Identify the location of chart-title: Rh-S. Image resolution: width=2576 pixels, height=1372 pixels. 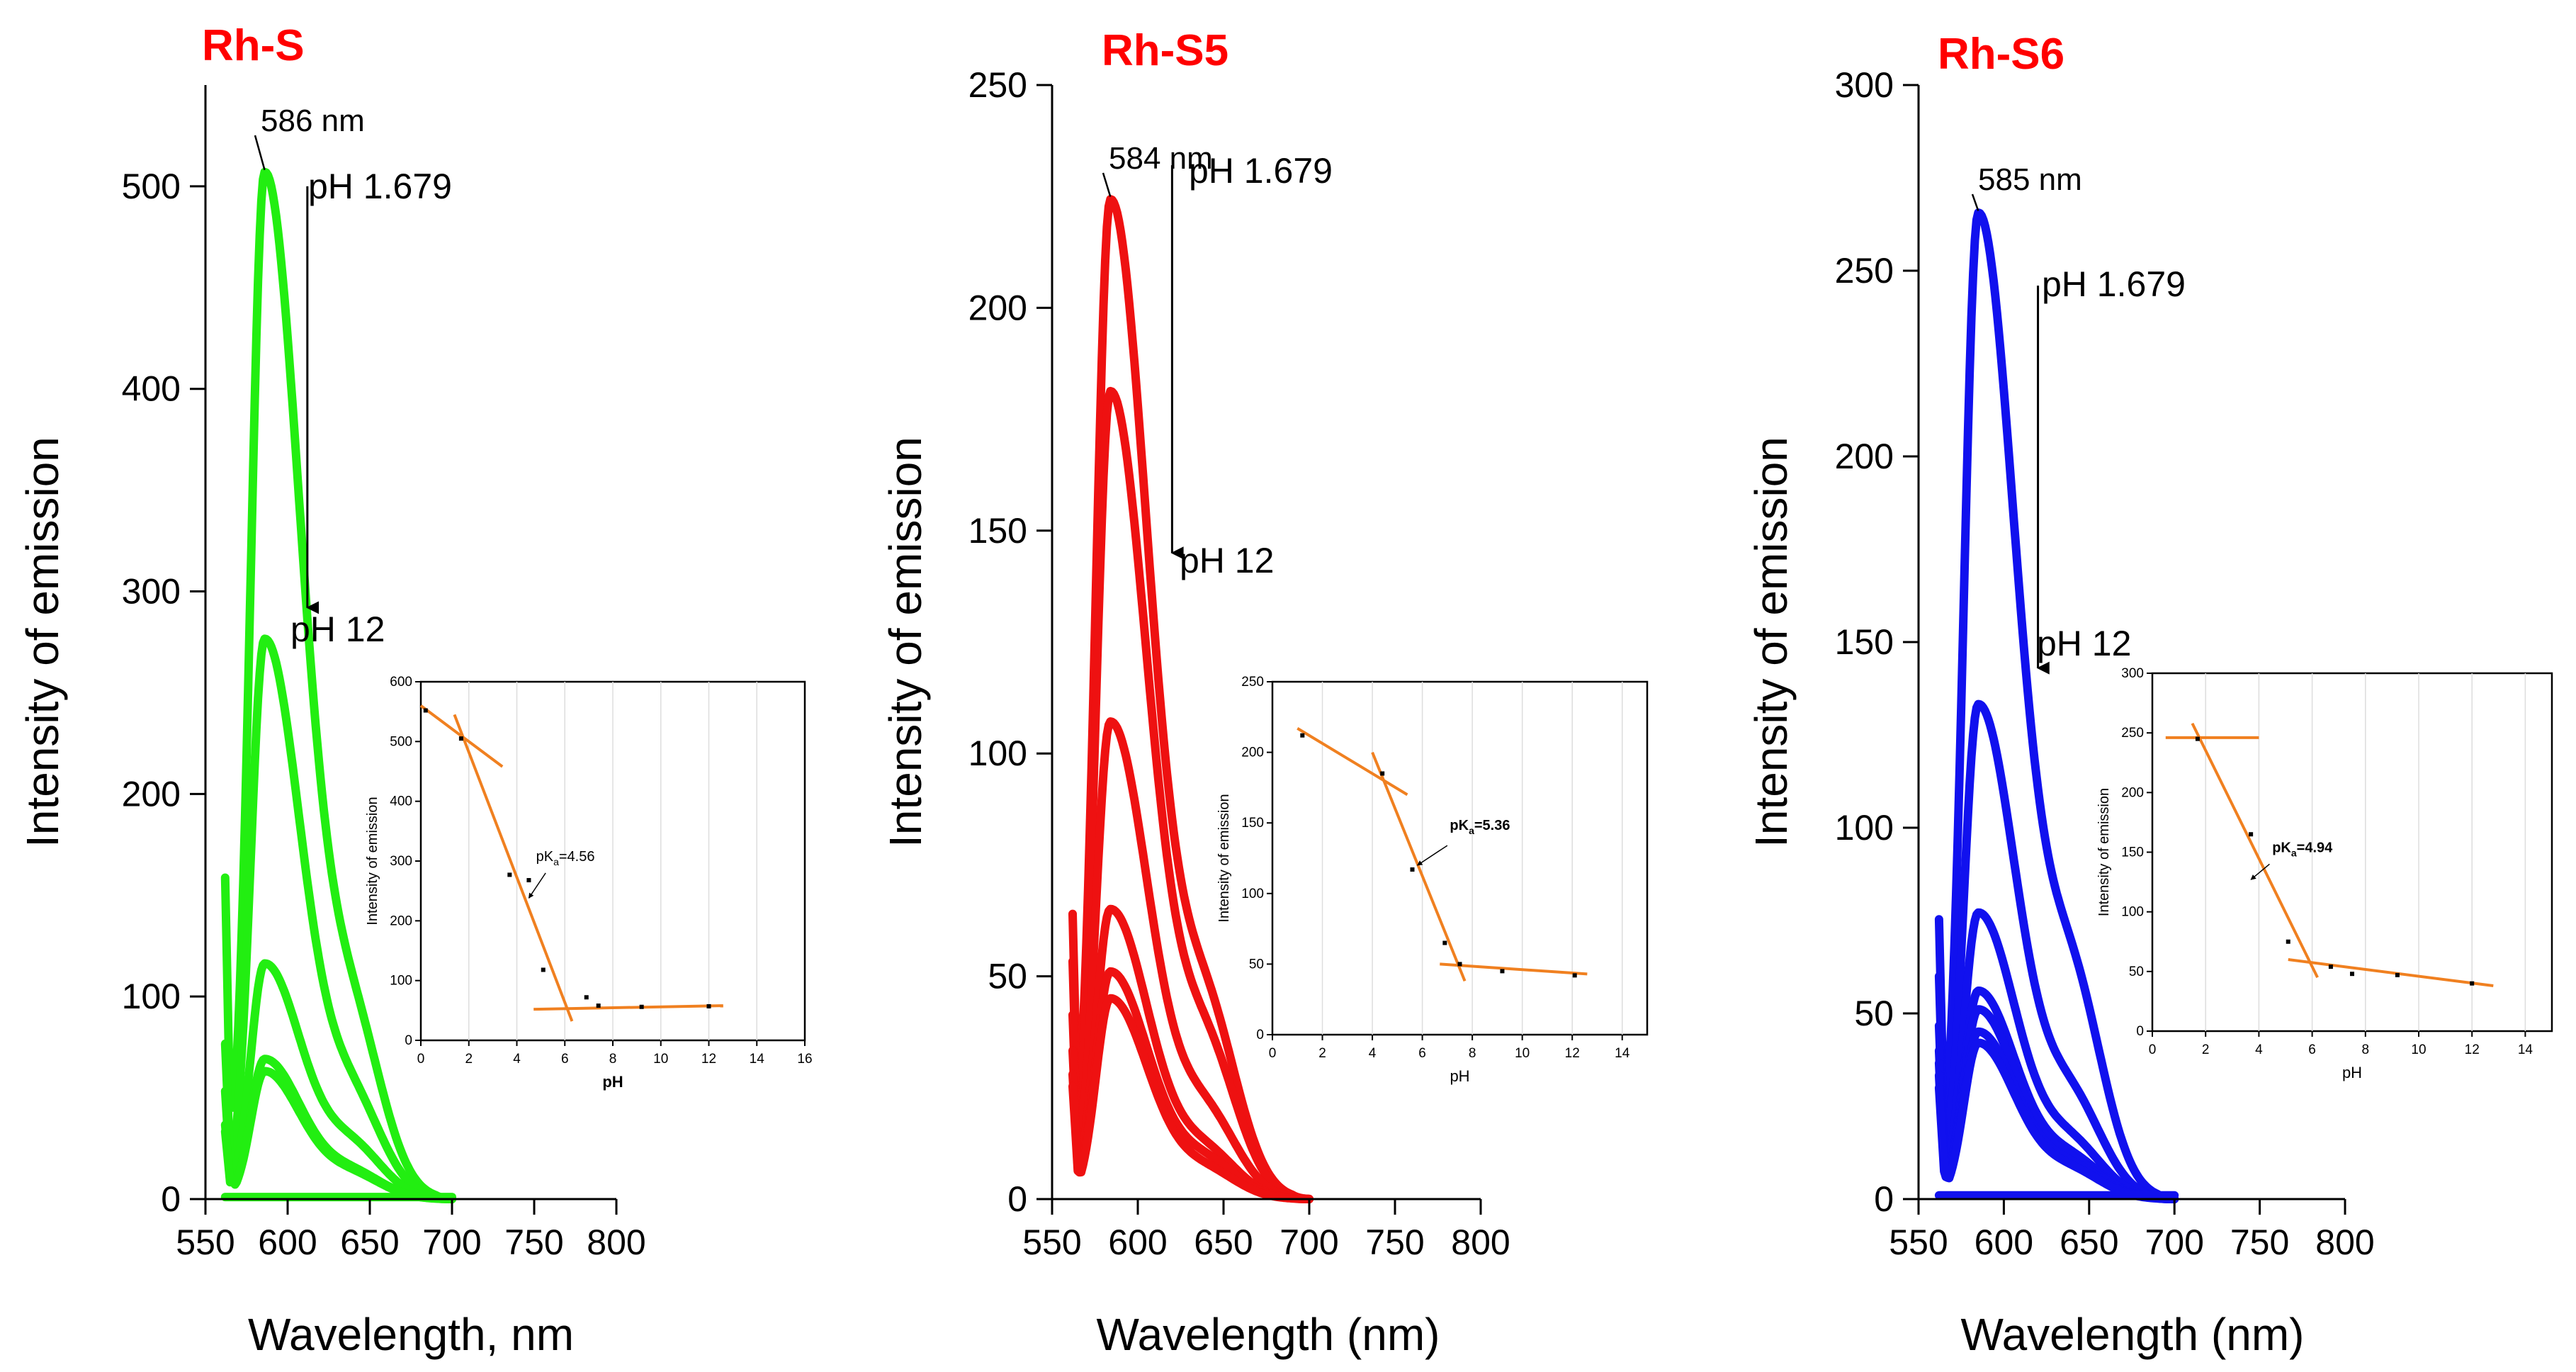
(253, 46).